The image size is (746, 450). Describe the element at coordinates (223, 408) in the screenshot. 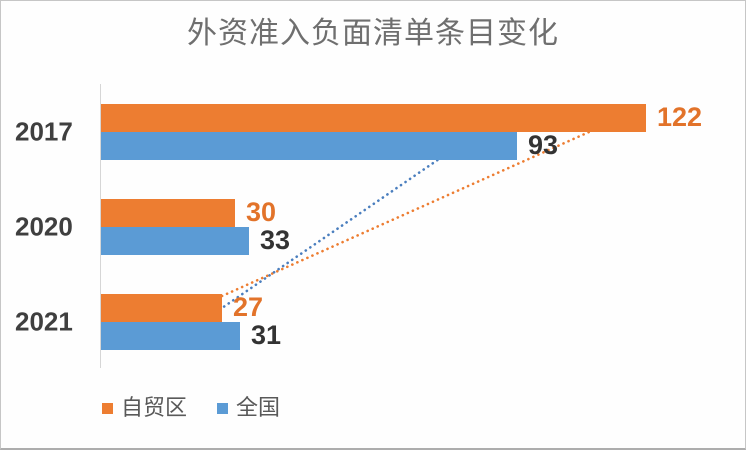

I see `legend-swatch-national` at that location.